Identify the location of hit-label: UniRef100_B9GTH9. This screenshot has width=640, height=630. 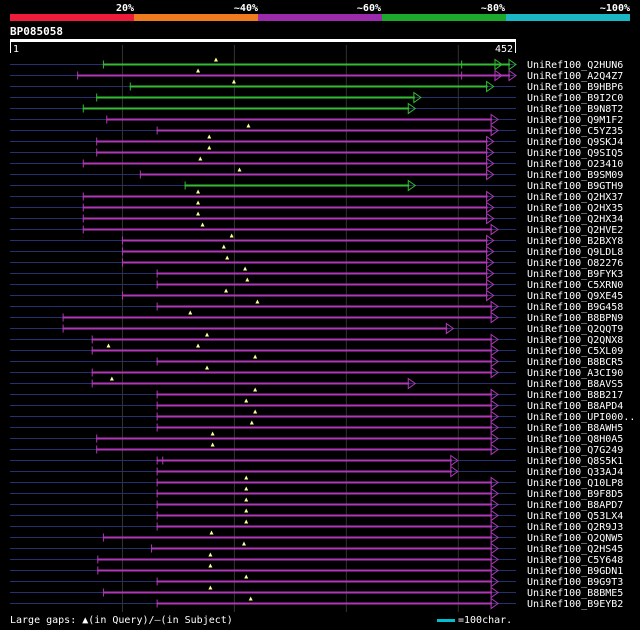
(575, 186).